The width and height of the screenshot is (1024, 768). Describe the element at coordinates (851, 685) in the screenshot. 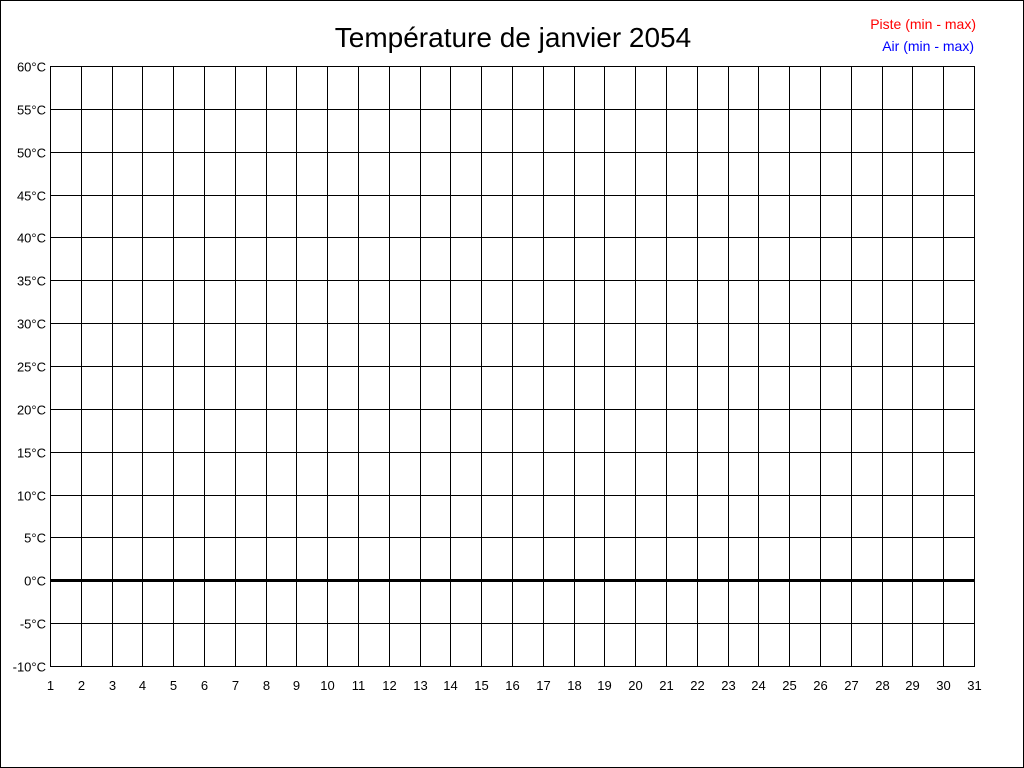

I see `x-tick-label: 27` at that location.